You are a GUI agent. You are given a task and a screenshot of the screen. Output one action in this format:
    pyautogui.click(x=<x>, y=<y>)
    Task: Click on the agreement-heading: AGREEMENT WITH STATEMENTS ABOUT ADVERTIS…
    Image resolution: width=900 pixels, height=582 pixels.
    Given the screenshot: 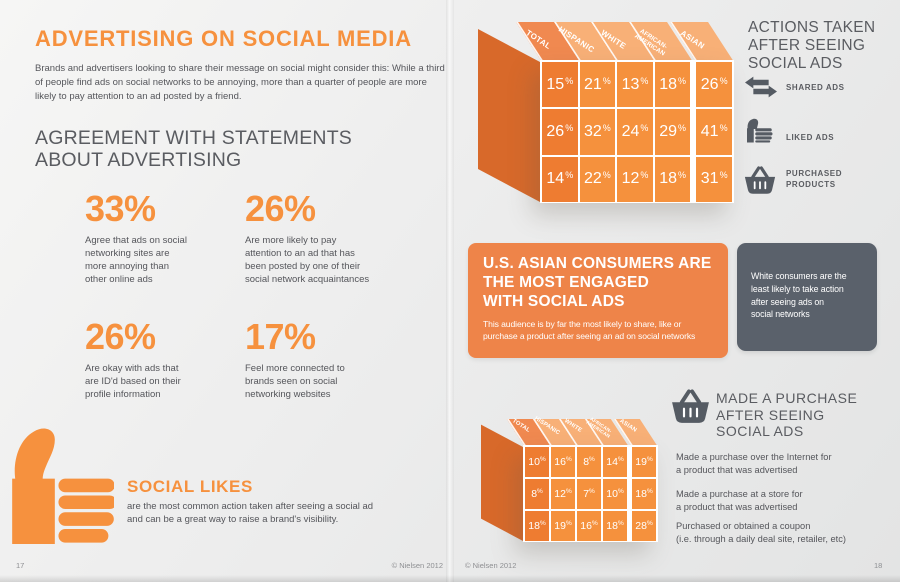 What is the action you would take?
    pyautogui.click(x=193, y=149)
    